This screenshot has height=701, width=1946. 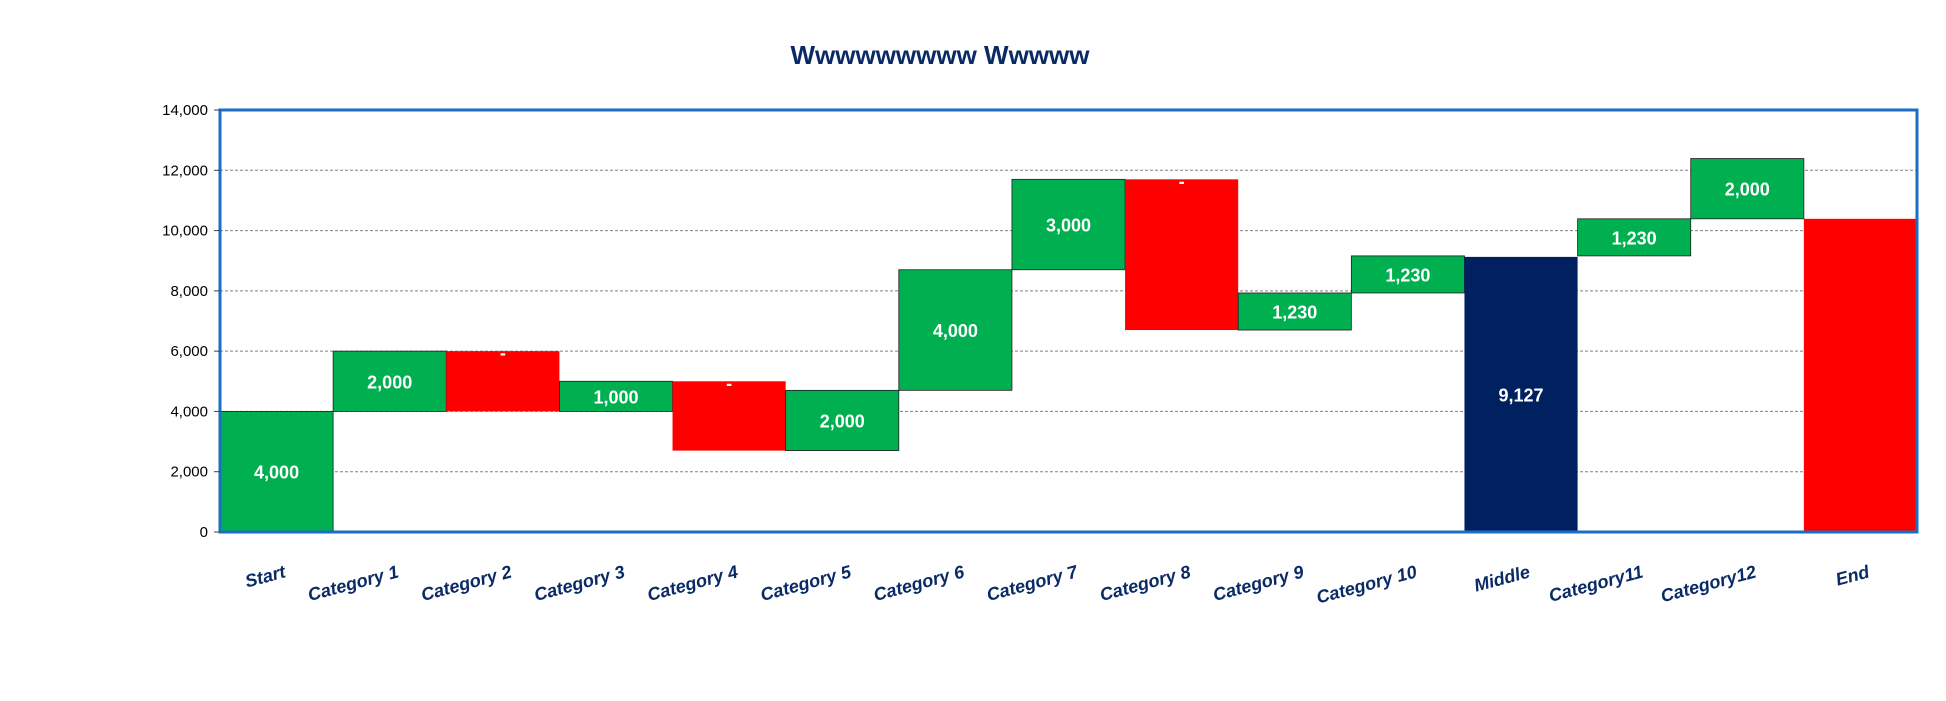 I want to click on bar-start, so click(x=276, y=472).